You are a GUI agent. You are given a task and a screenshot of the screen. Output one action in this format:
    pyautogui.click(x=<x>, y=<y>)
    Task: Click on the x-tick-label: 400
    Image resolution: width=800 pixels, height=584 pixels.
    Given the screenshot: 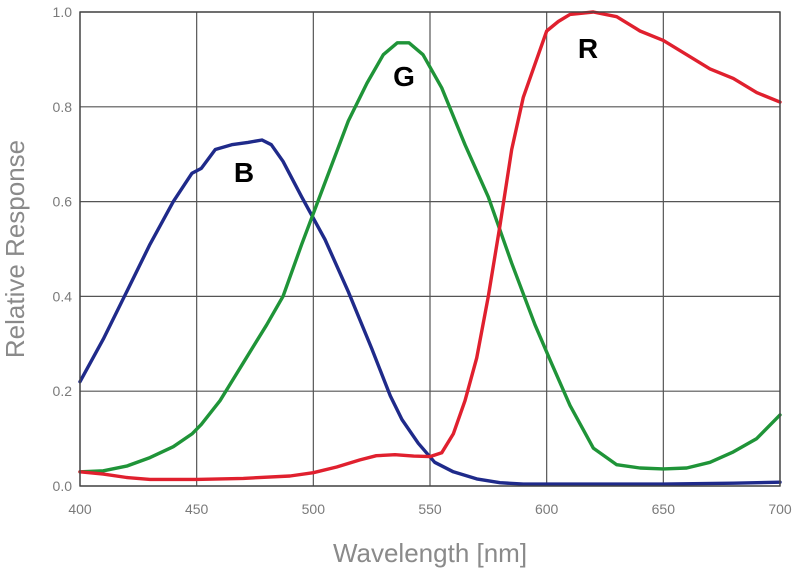 What is the action you would take?
    pyautogui.click(x=80, y=509)
    